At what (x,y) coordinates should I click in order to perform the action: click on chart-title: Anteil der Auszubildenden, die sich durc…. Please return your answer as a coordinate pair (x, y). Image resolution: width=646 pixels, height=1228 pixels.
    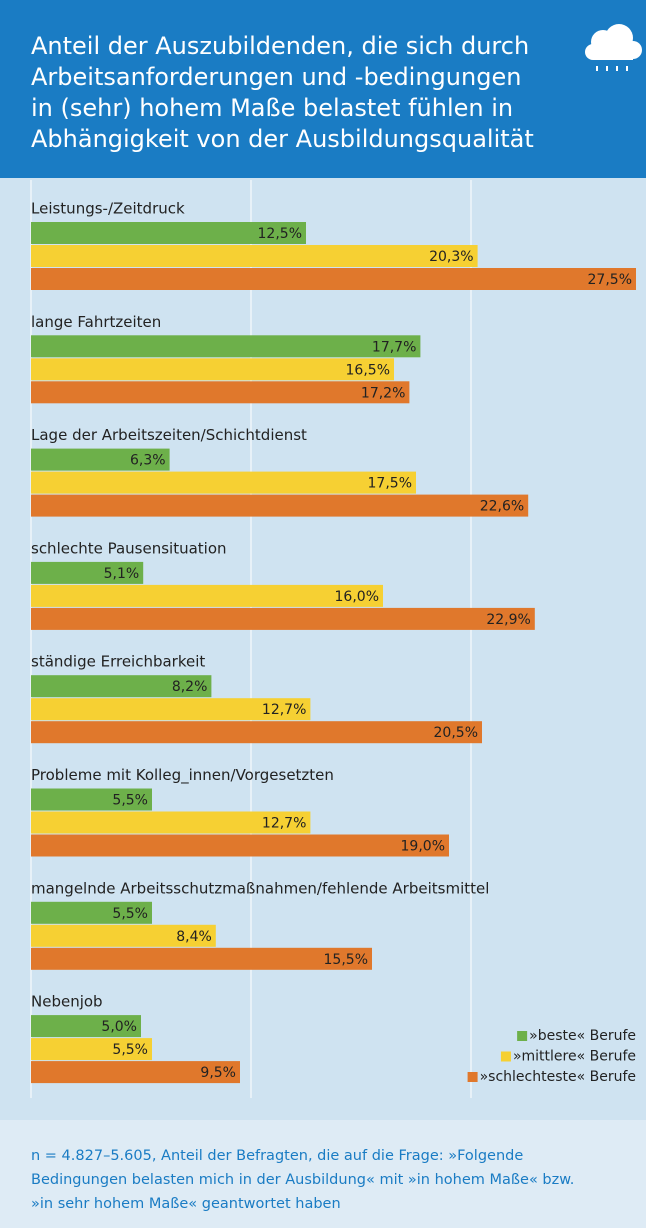
    Looking at the image, I should click on (282, 92).